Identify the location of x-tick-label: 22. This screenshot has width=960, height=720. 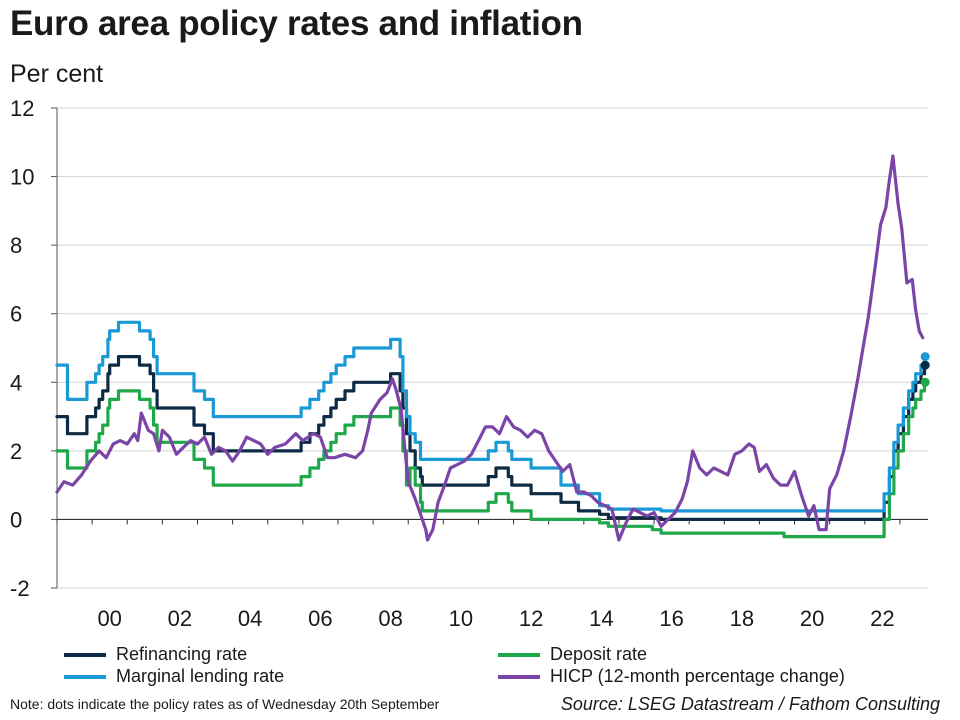
(882, 618).